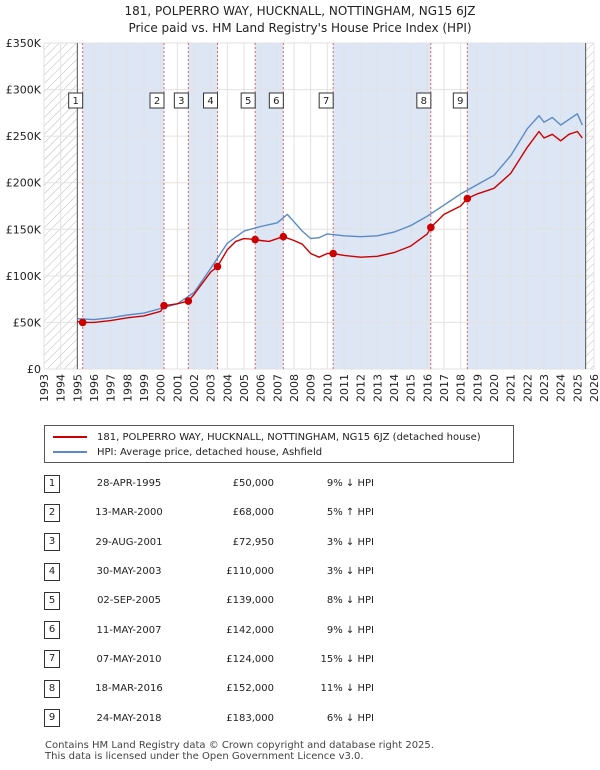  I want to click on x-tick-label: 2025, so click(577, 388).